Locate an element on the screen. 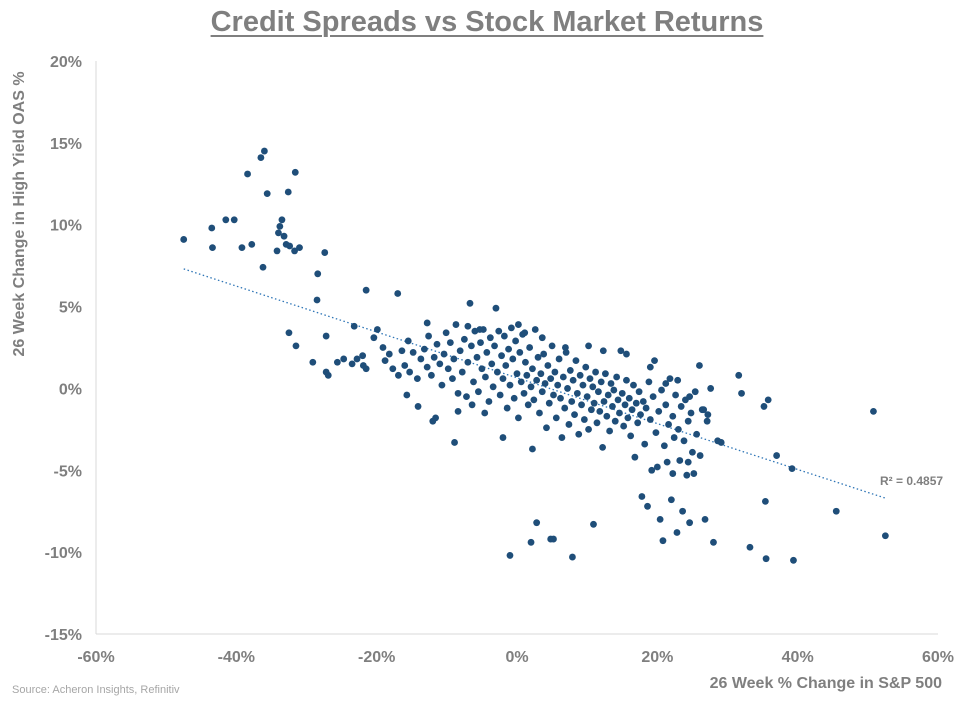 This screenshot has height=708, width=974. x-tick-label: 40% is located at coordinates (798, 657).